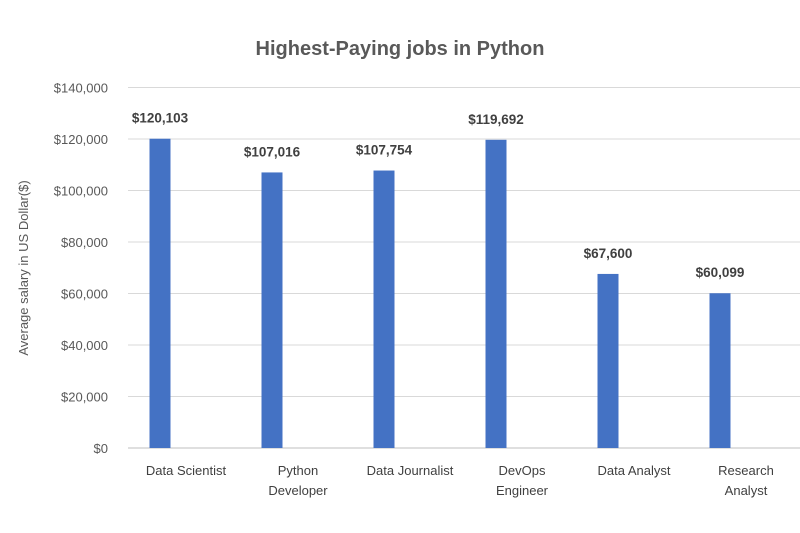 This screenshot has height=533, width=800. Describe the element at coordinates (84, 242) in the screenshot. I see `y-tick-label: $80,000` at that location.